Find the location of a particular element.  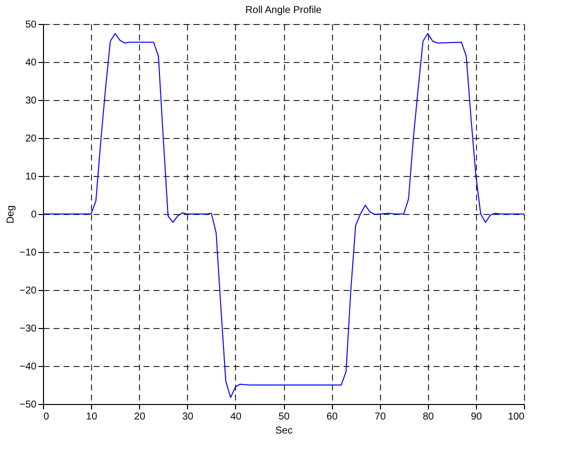

x-tick-label: 30 is located at coordinates (188, 417).